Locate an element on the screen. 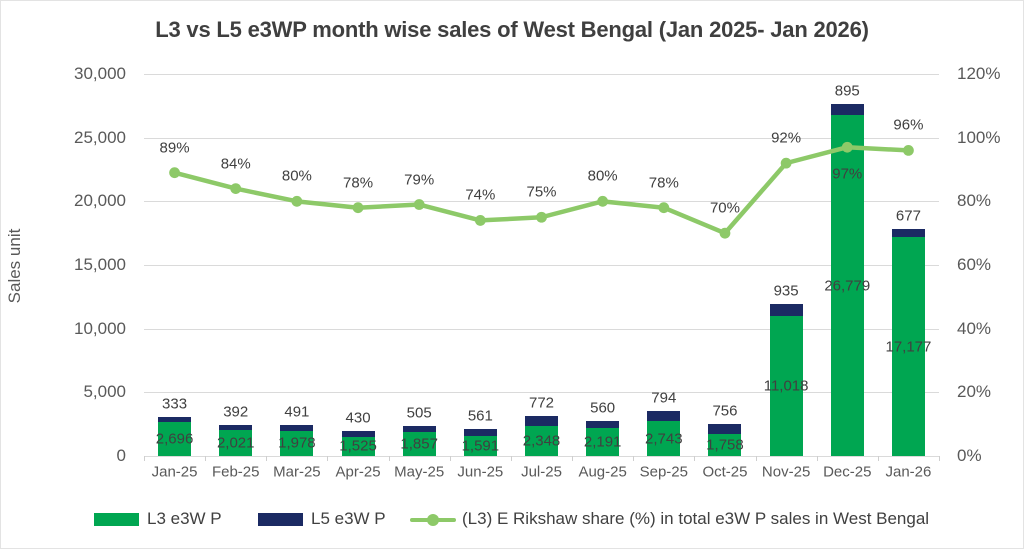  share-data-label: 96% is located at coordinates (908, 125).